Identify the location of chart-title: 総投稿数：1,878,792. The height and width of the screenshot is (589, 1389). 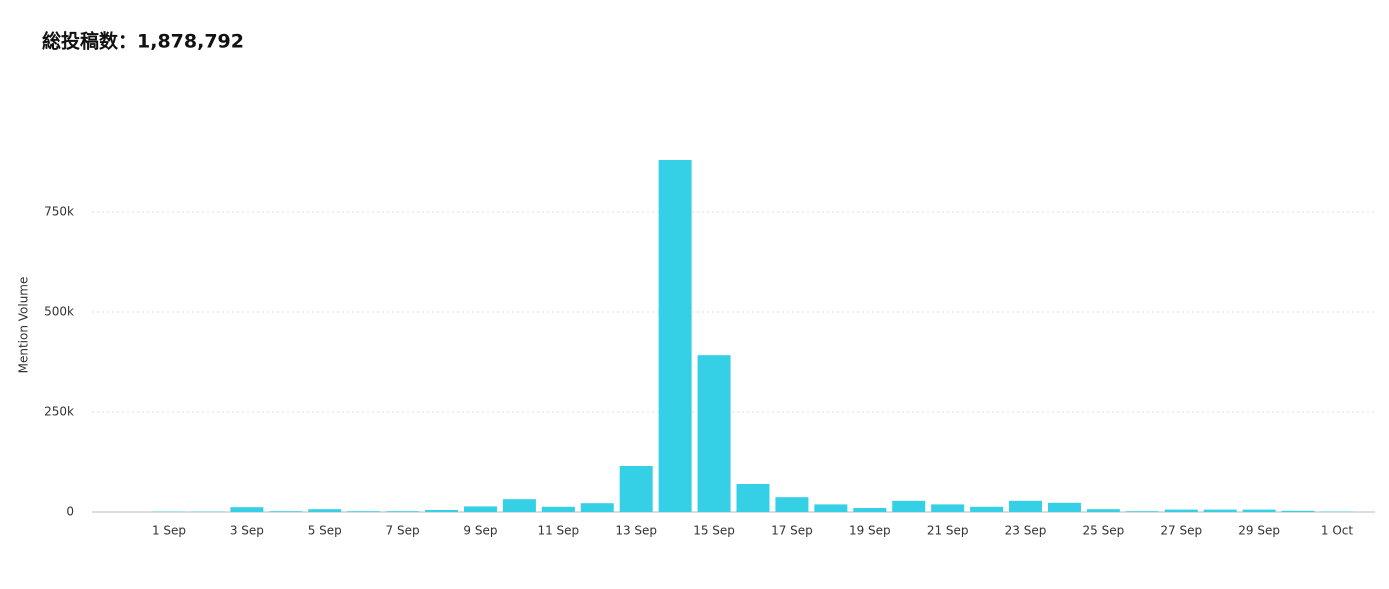
(143, 41).